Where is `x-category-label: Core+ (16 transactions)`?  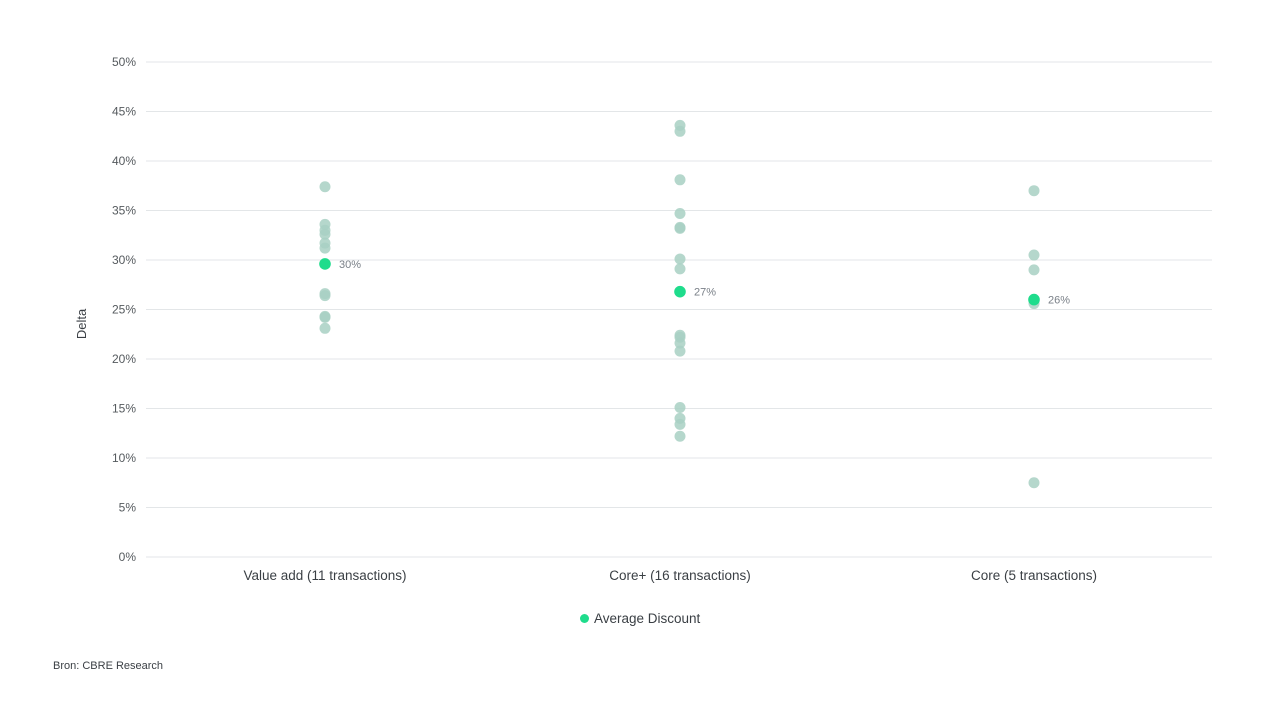
x-category-label: Core+ (16 transactions) is located at coordinates (679, 575).